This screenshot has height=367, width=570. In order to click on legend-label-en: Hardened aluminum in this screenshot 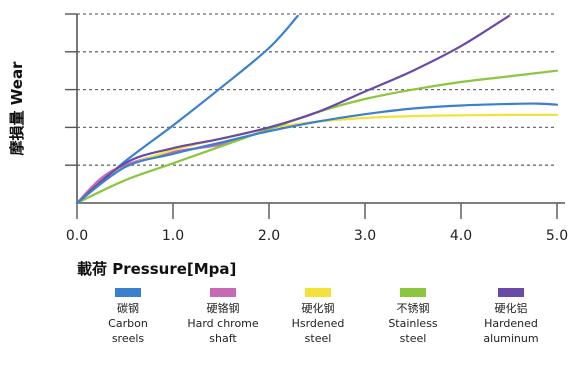, I will do `click(511, 331)`.